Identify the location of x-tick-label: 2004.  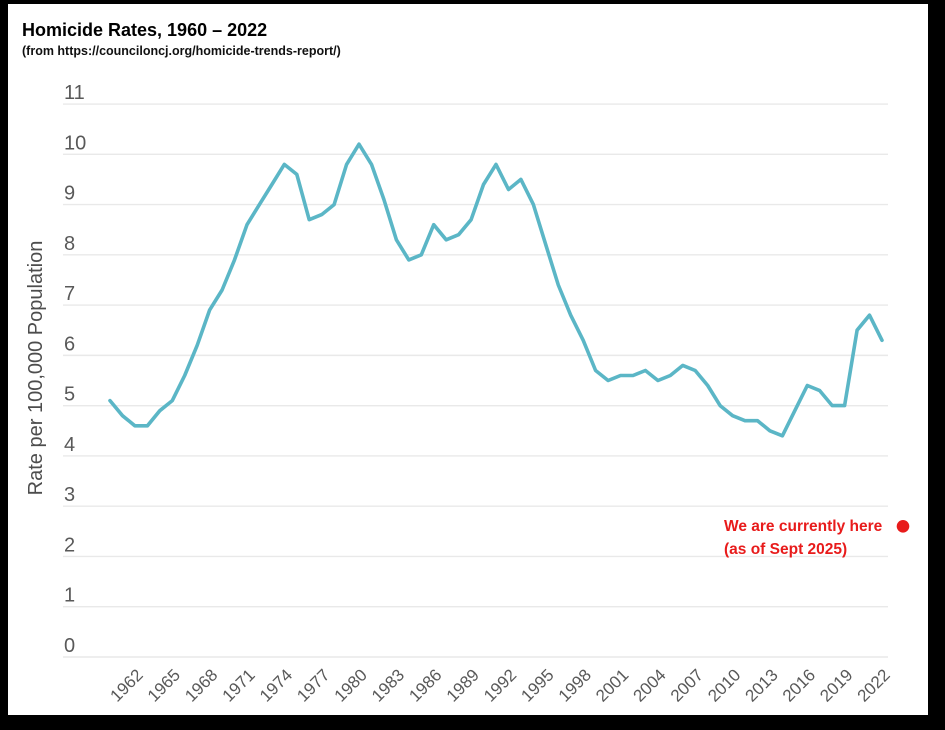
(650, 685).